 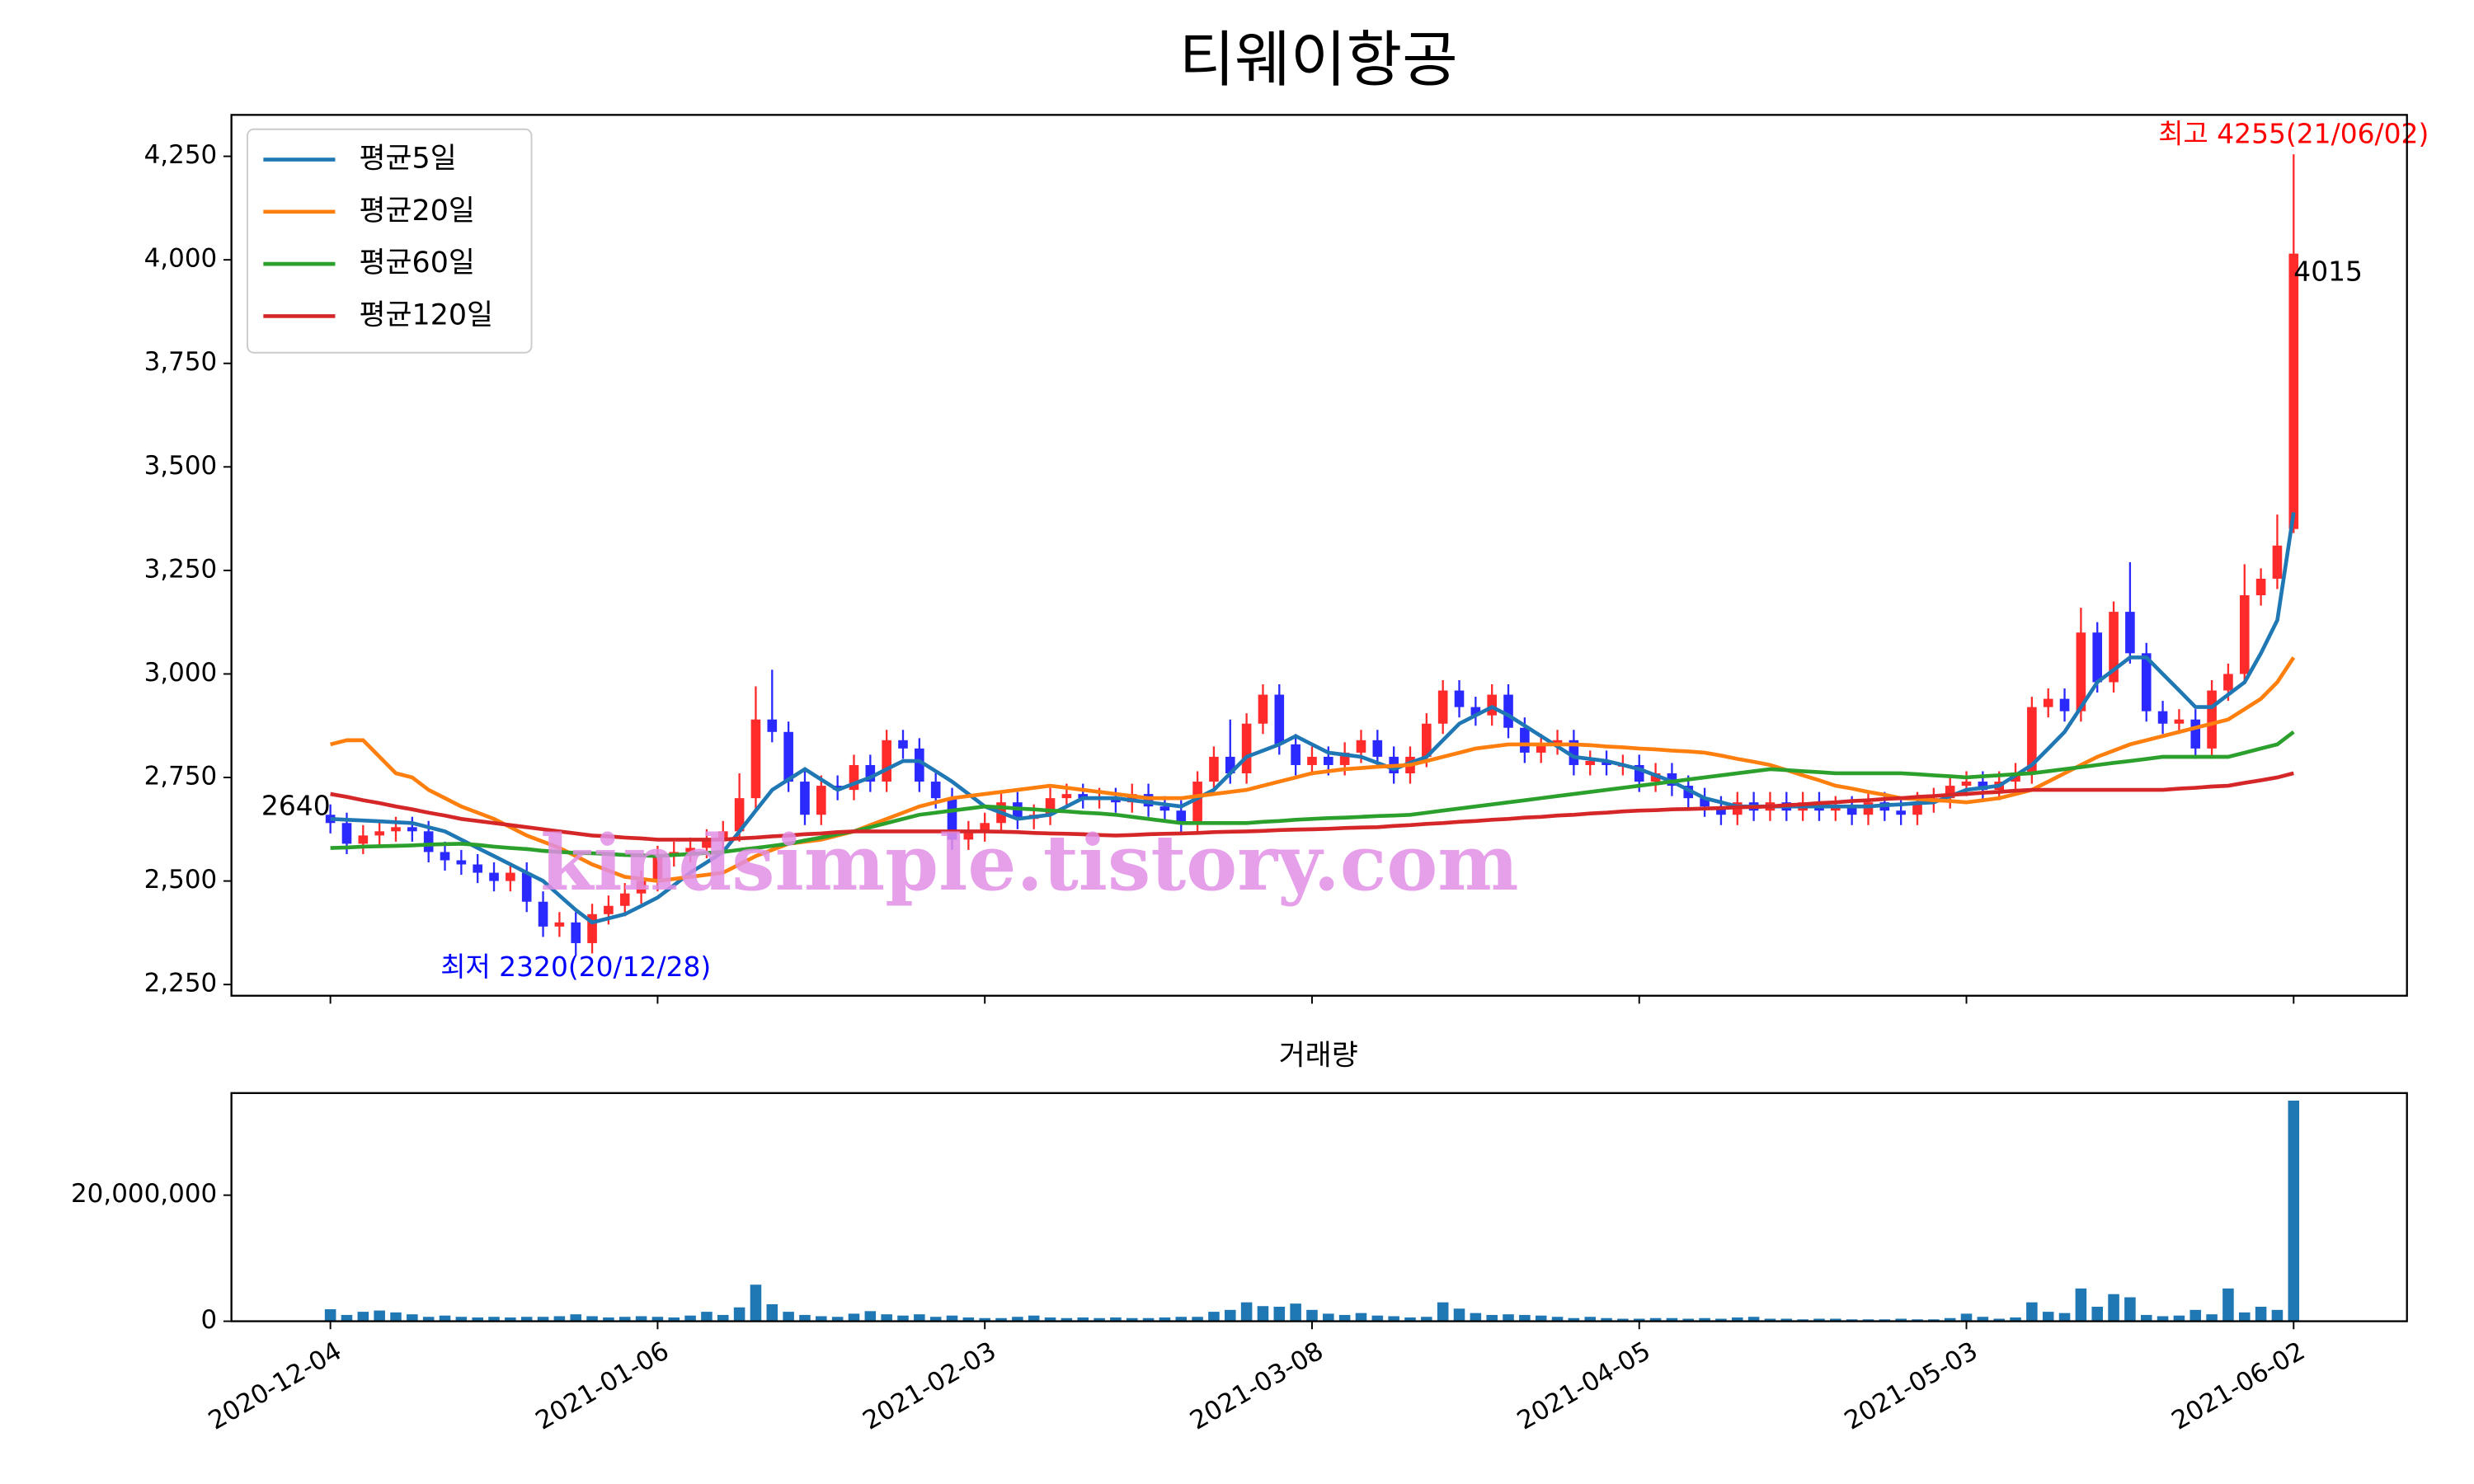 What do you see at coordinates (2328, 271) in the screenshot?
I see `annotation: 4015` at bounding box center [2328, 271].